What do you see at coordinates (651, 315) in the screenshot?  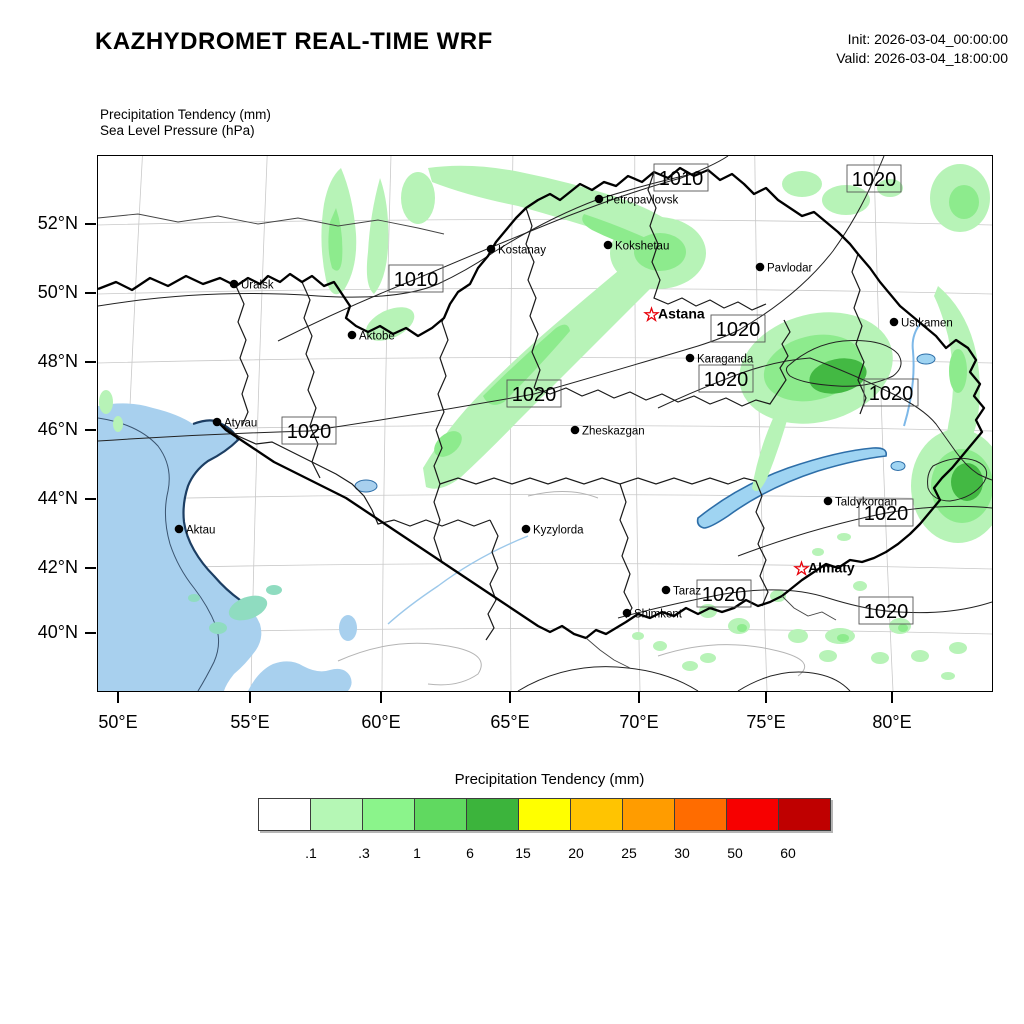 I see `city-star-icon: ☆` at bounding box center [651, 315].